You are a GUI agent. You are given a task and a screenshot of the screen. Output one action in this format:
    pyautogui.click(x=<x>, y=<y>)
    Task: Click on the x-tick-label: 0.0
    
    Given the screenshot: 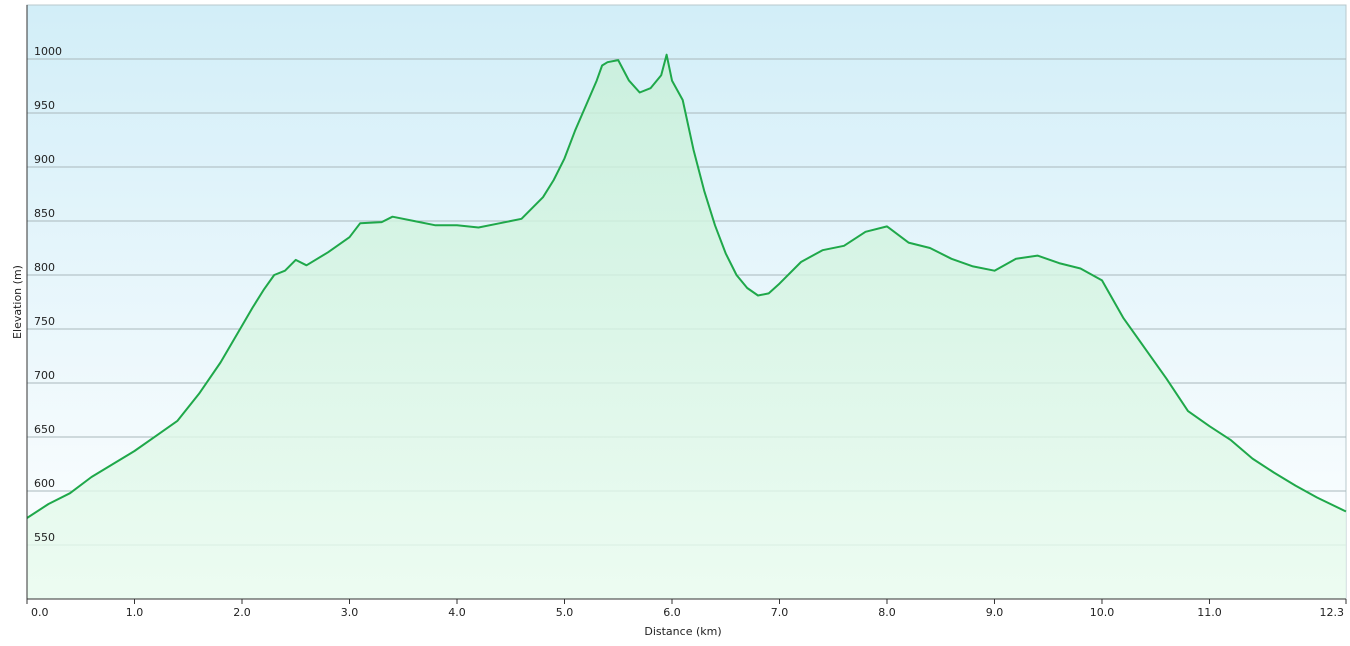 What is the action you would take?
    pyautogui.click(x=40, y=612)
    